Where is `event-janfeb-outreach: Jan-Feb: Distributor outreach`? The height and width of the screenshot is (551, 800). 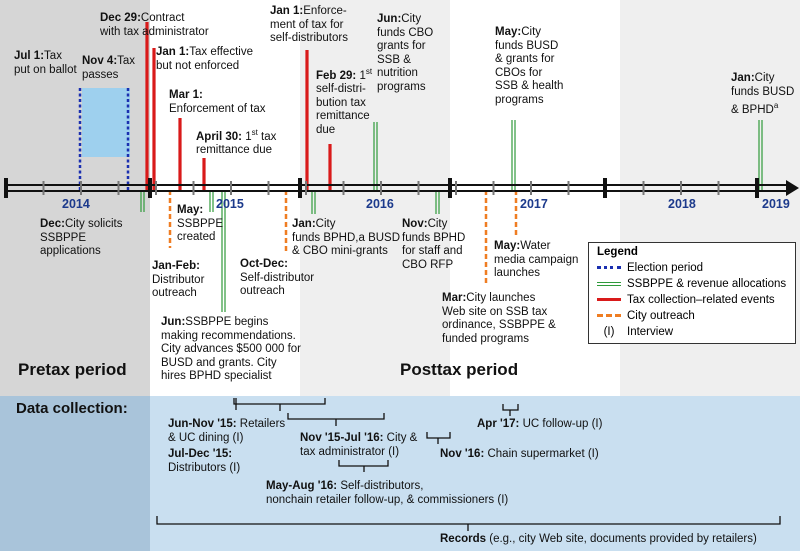 event-janfeb-outreach: Jan-Feb: Distributor outreach is located at coordinates (178, 279).